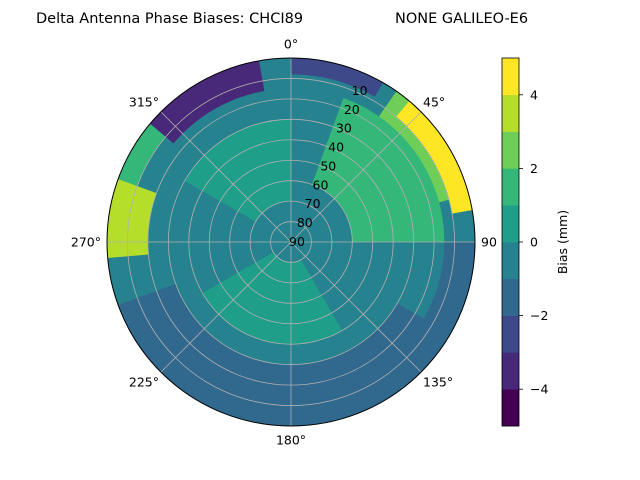 The width and height of the screenshot is (640, 480). I want to click on radial-tick-label: 20, so click(352, 109).